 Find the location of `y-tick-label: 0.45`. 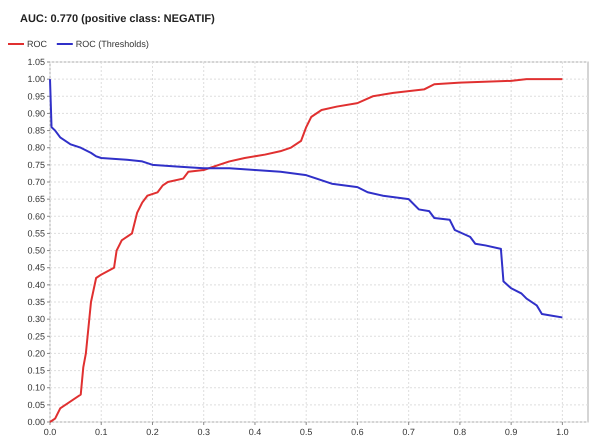

y-tick-label: 0.45 is located at coordinates (36, 267).